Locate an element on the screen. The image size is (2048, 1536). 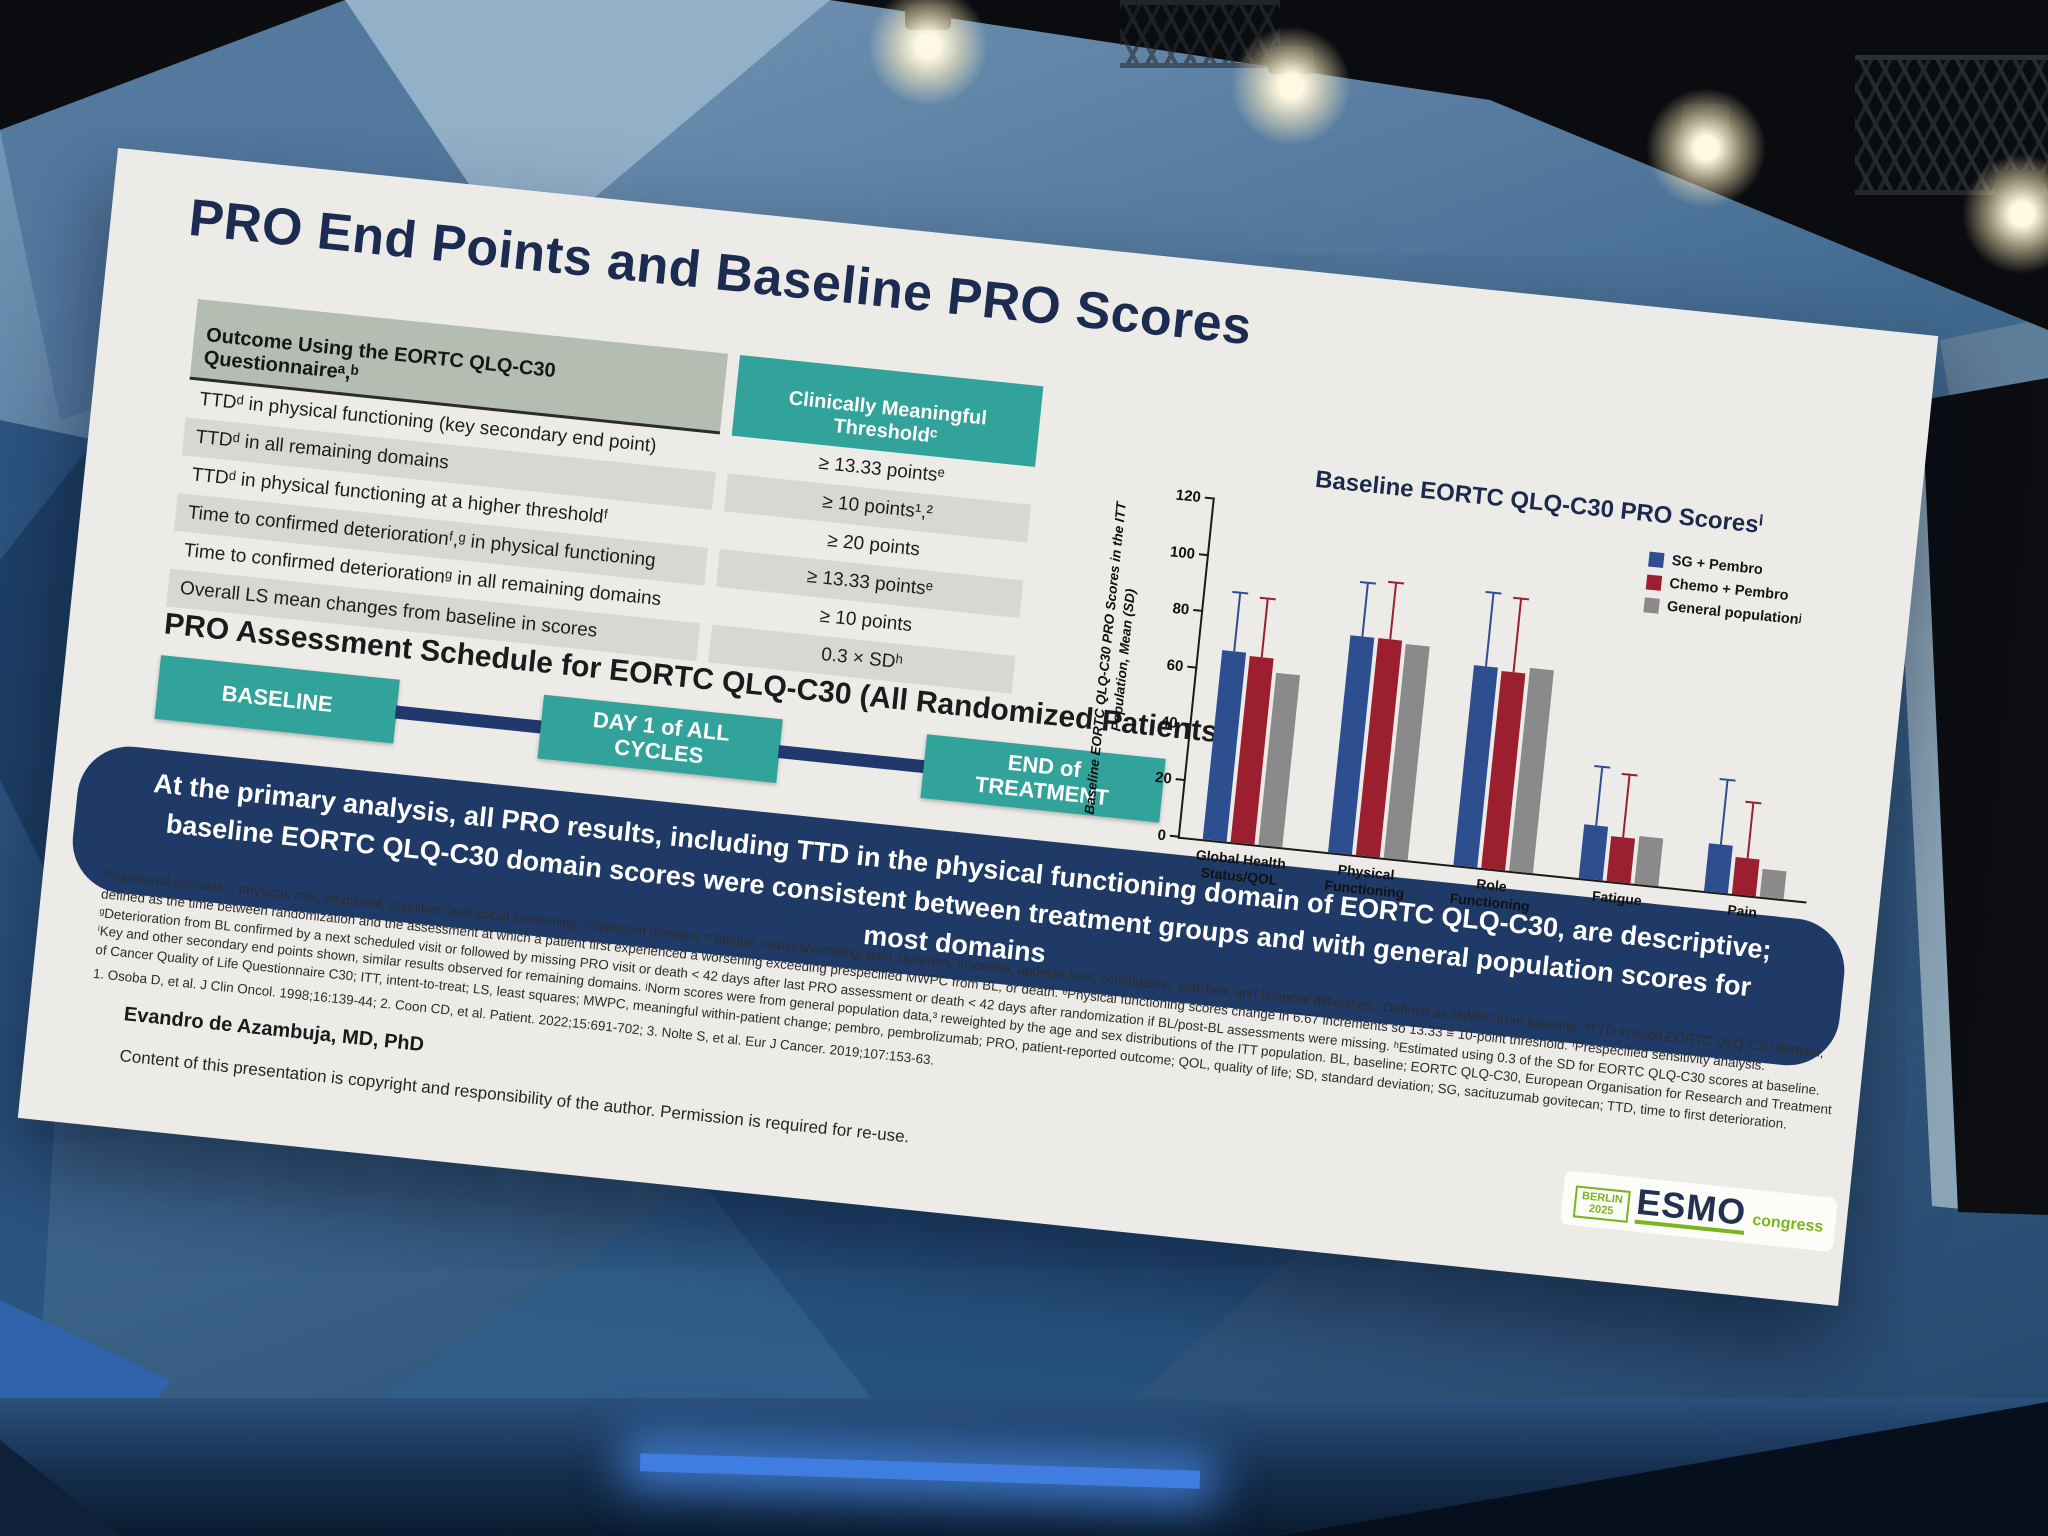
logo-location: BERLIN 2025 is located at coordinates (1601, 1204).